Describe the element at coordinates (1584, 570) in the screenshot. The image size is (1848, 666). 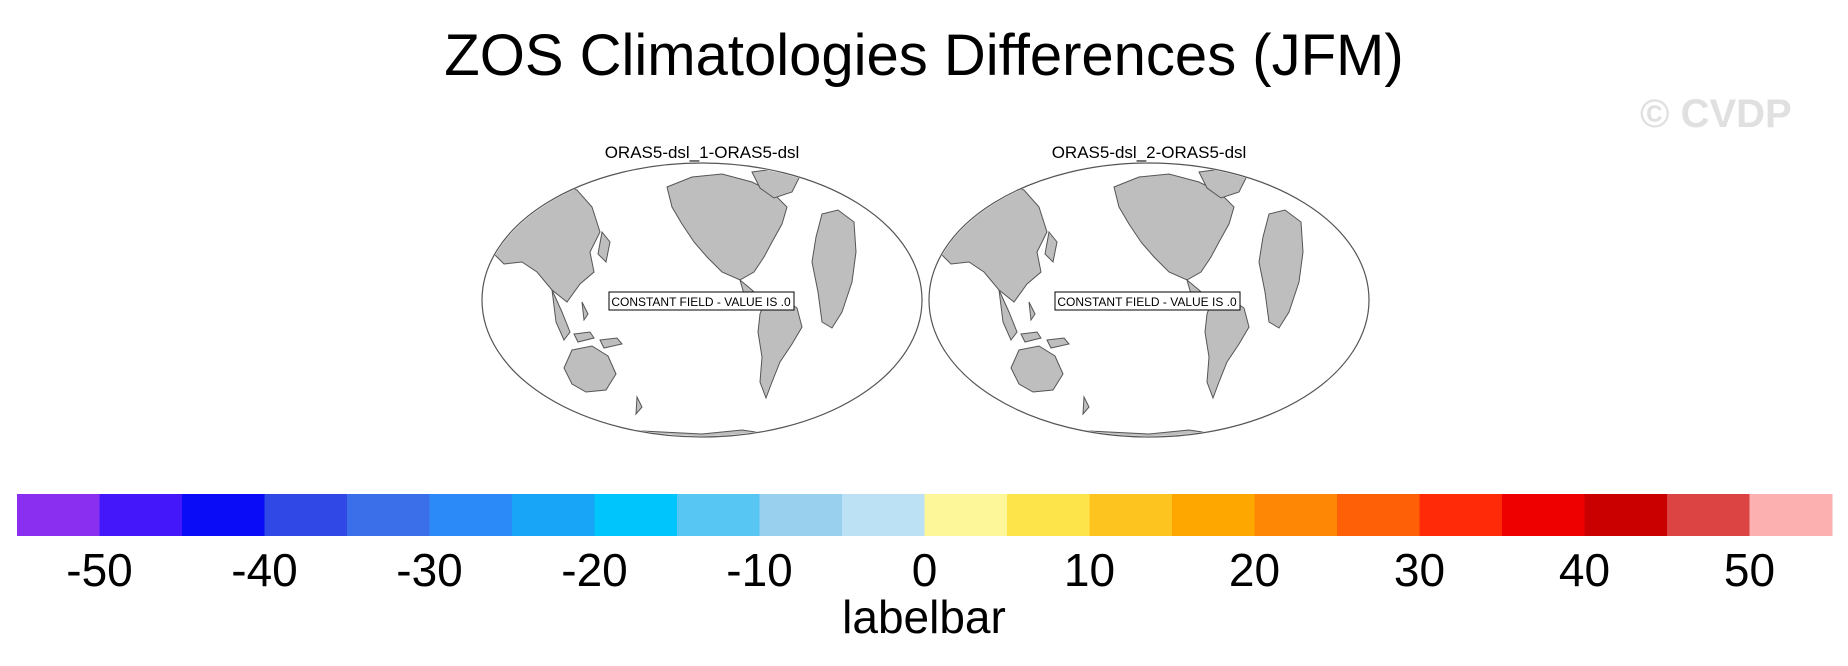
I see `labelbar-tick-label: 40` at that location.